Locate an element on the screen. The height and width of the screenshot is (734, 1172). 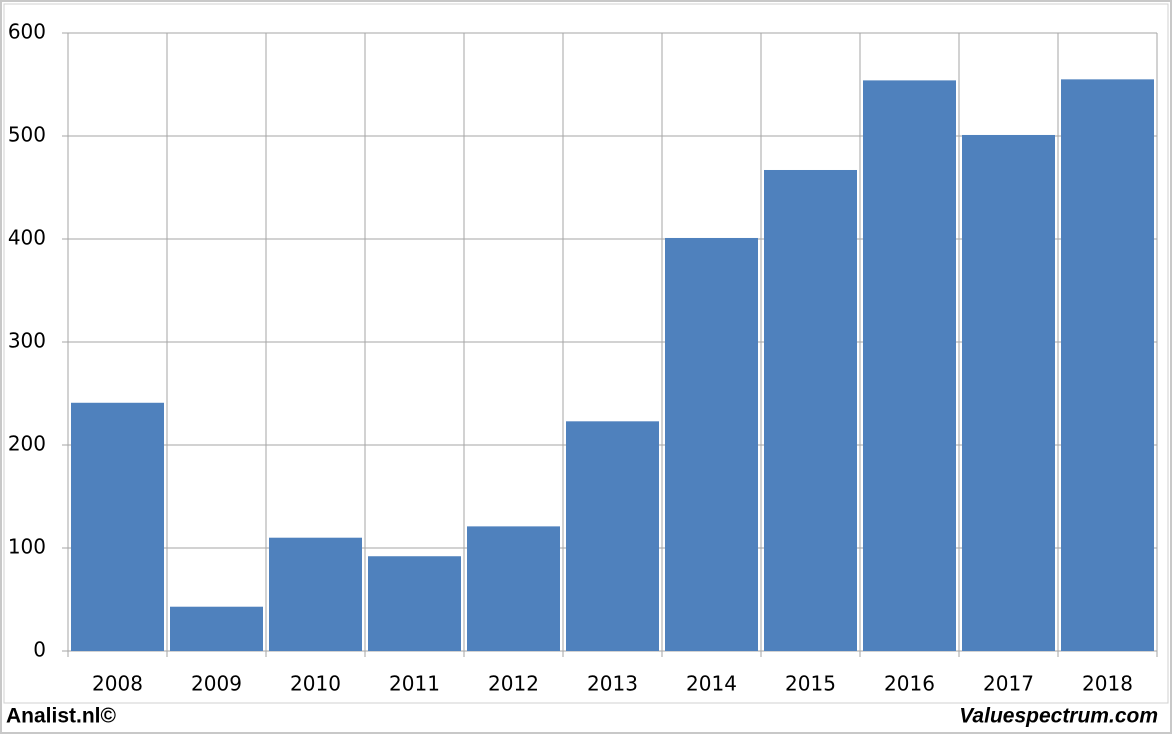
x-tick-label: 2008 is located at coordinates (117, 684).